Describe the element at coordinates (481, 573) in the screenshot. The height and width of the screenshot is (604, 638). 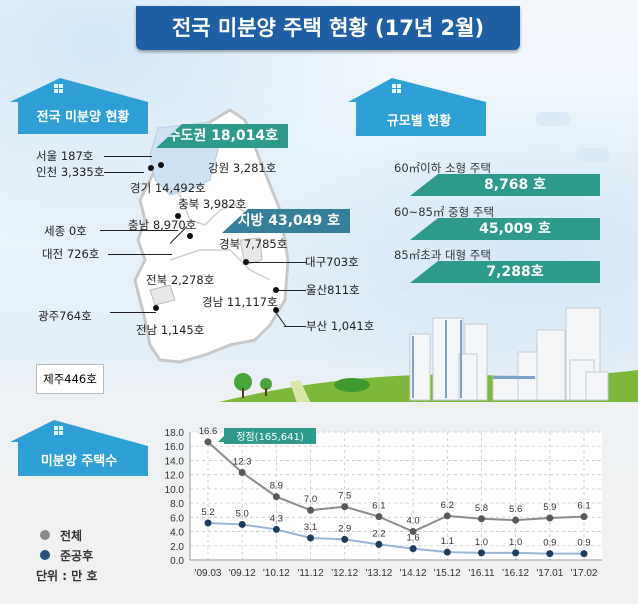
I see `x-tick-label: '16.11` at that location.